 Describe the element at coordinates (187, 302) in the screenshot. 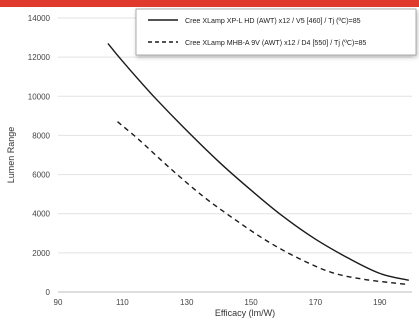

I see `x-tick-label: 130` at that location.